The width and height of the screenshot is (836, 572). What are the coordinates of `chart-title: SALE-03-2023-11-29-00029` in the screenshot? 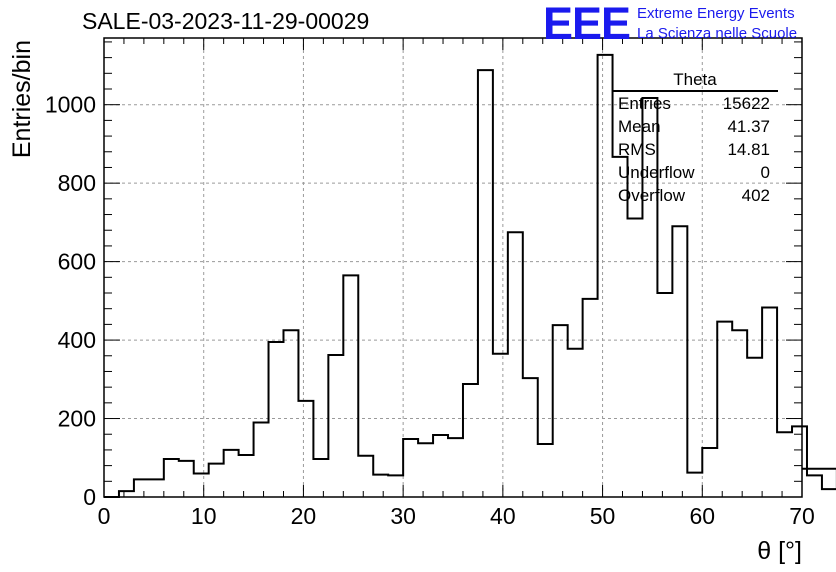 It's located at (226, 21).